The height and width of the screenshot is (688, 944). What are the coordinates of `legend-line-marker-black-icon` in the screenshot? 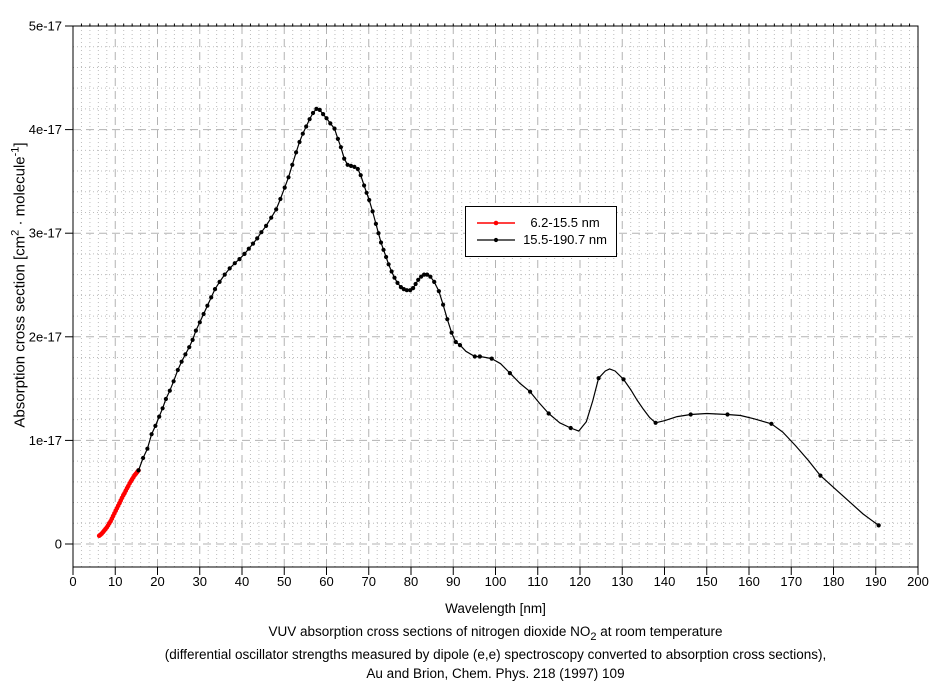 It's located at (496, 239).